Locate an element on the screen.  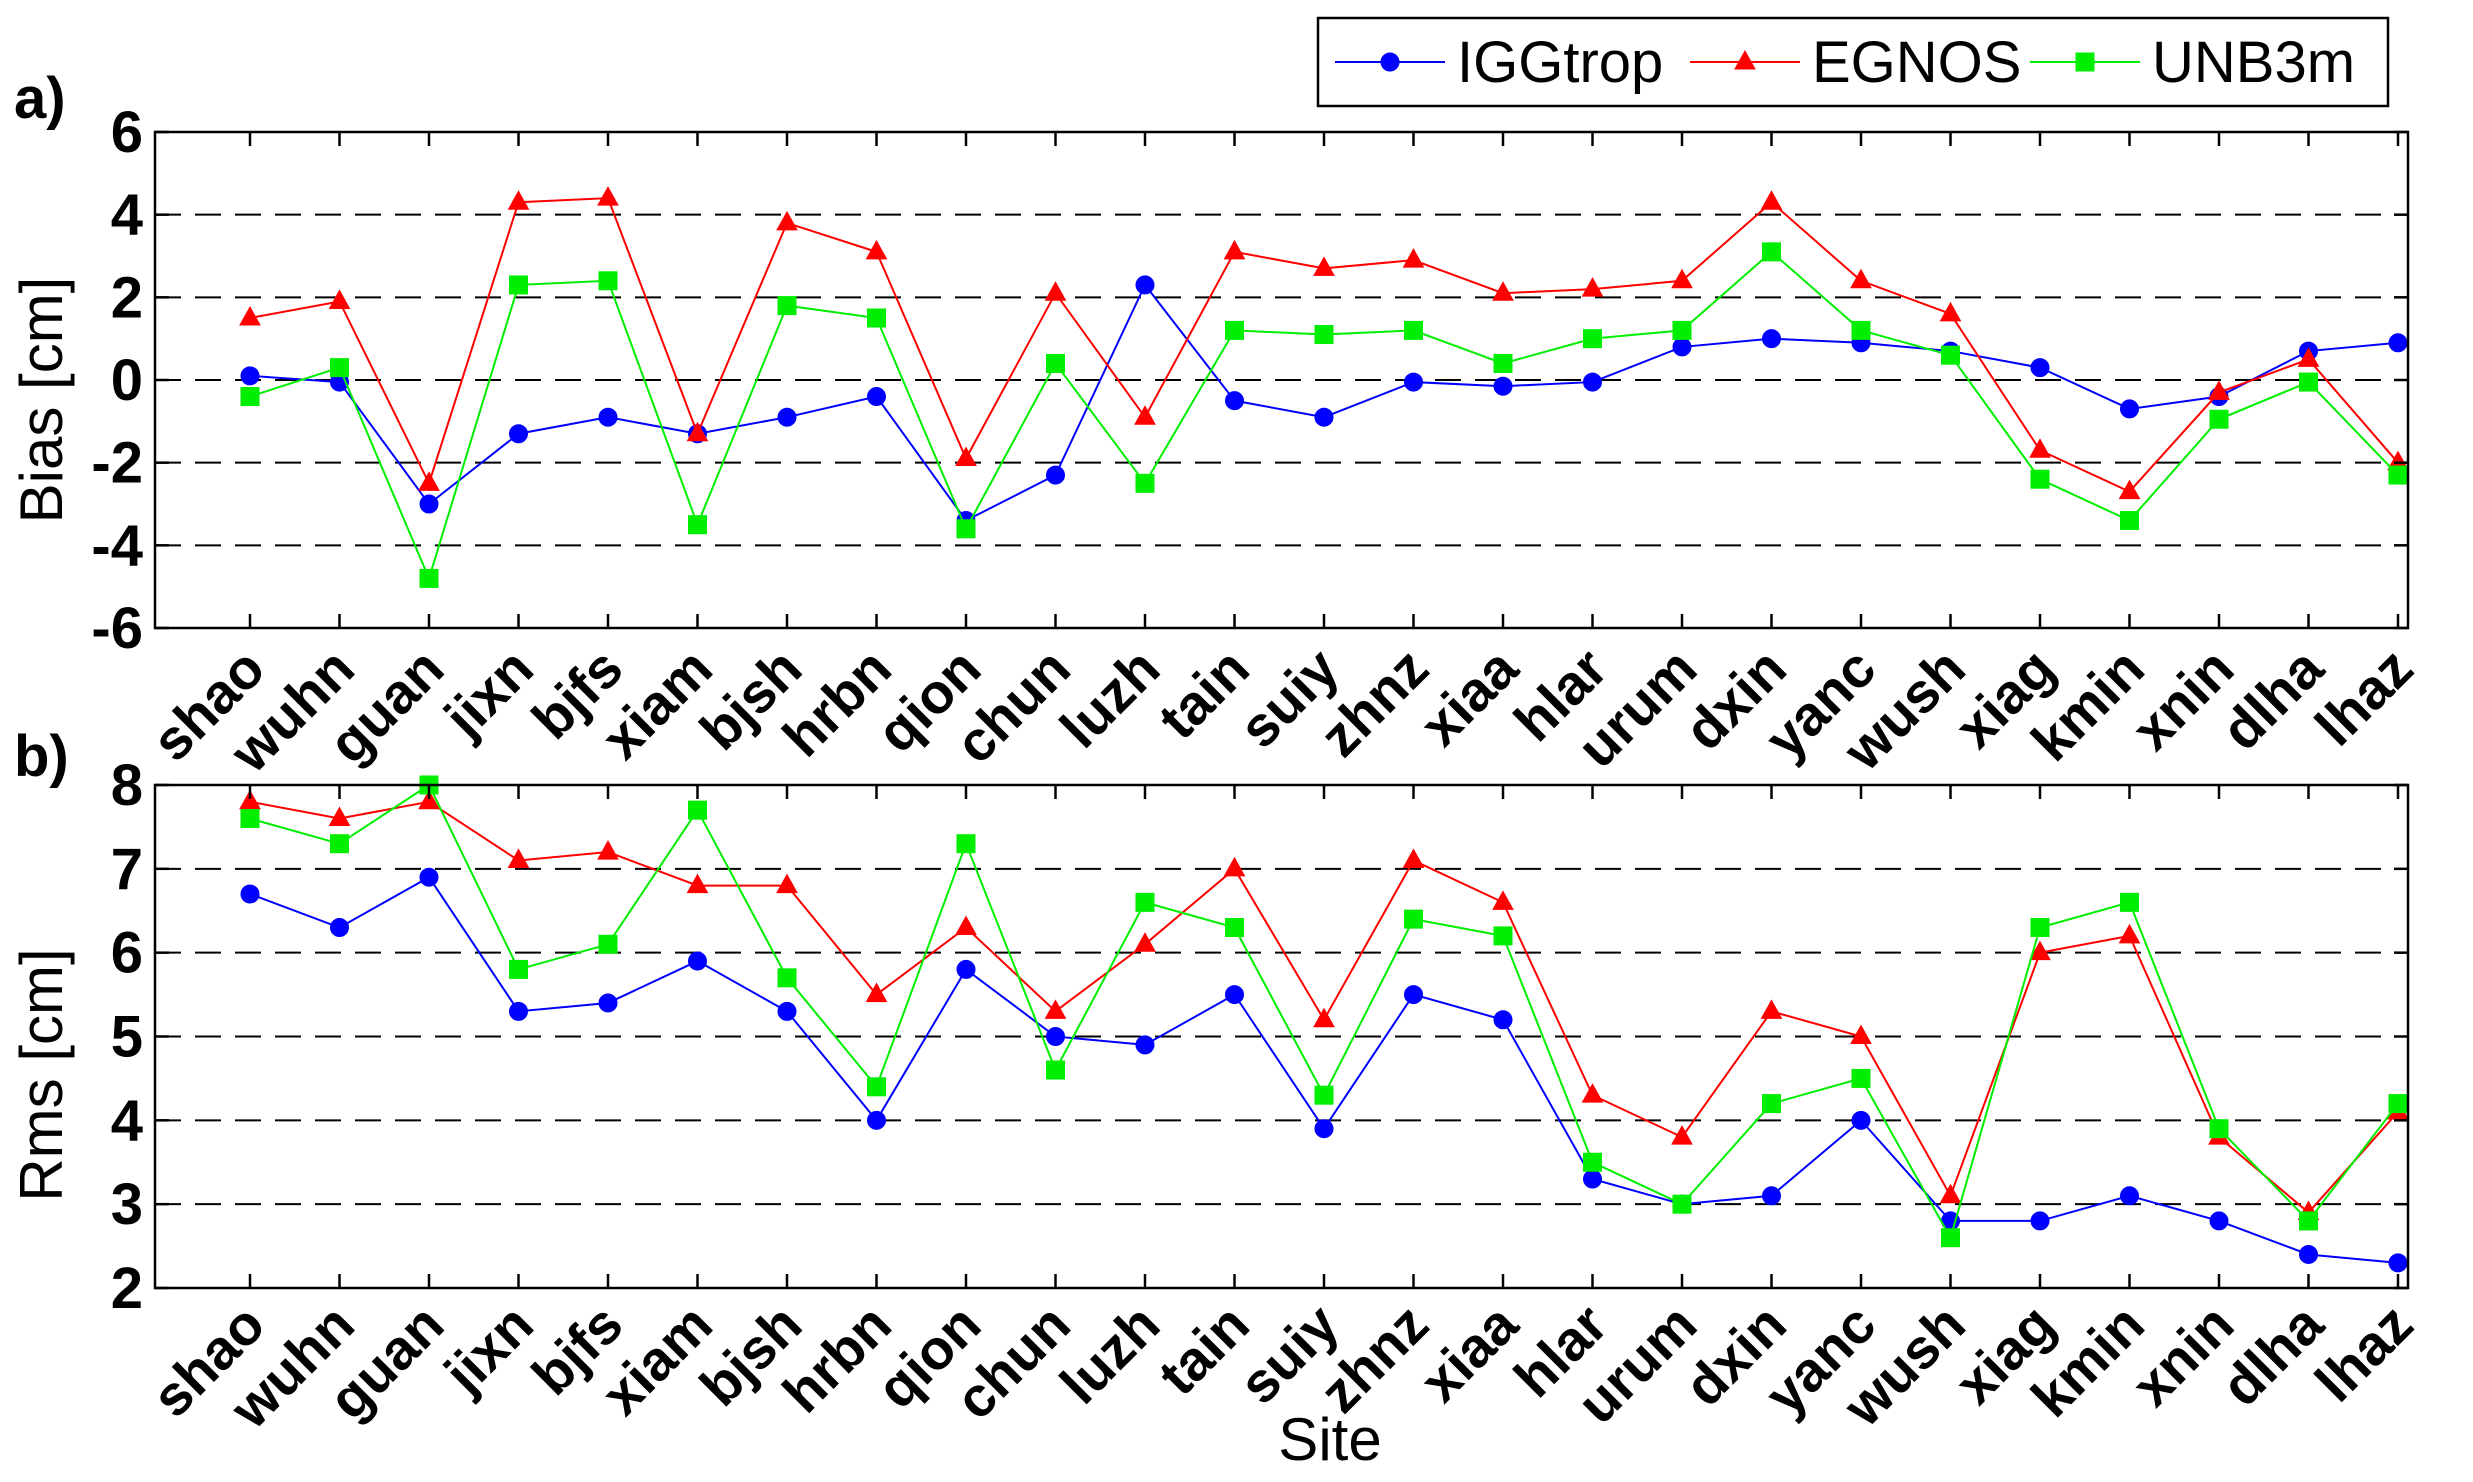
rms-point-iggtrop-xiaa is located at coordinates (1503, 1020).